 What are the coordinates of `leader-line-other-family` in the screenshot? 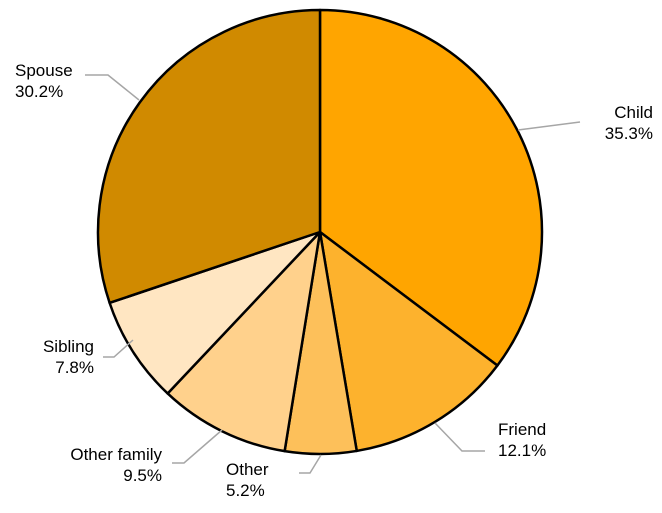 It's located at (197, 446).